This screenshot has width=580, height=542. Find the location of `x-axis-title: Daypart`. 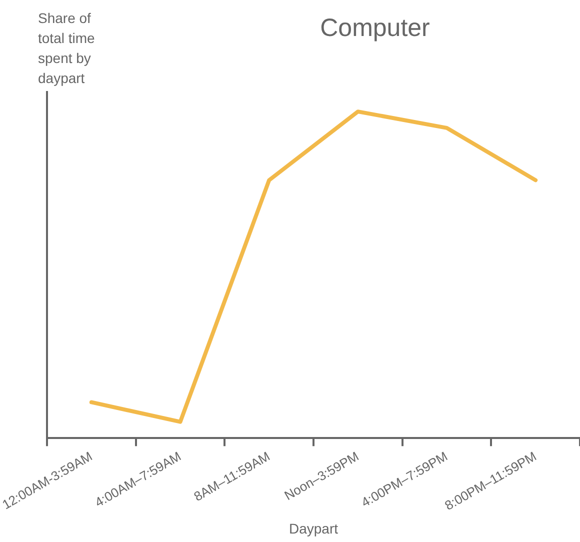

x-axis-title: Daypart is located at coordinates (313, 528).